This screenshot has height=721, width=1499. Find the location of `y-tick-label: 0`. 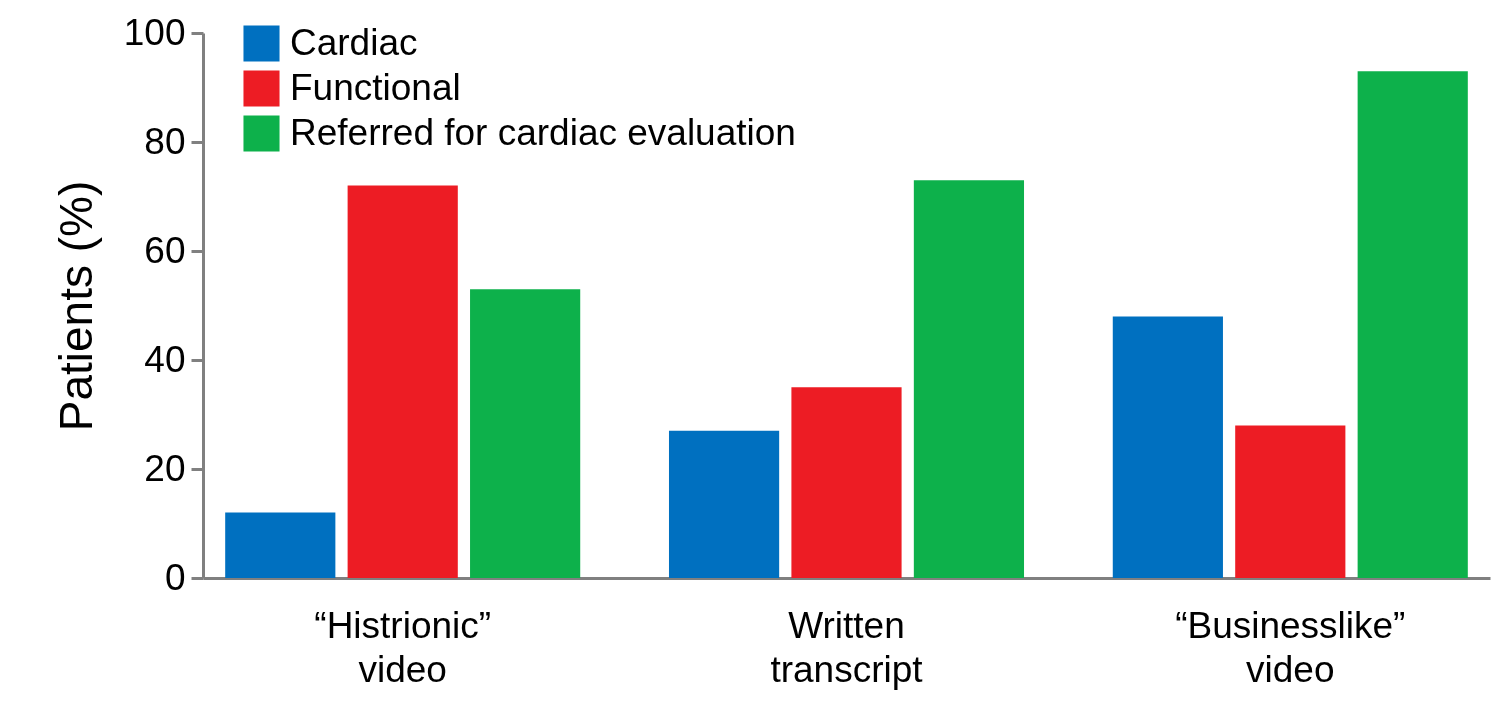

y-tick-label: 0 is located at coordinates (175, 577).